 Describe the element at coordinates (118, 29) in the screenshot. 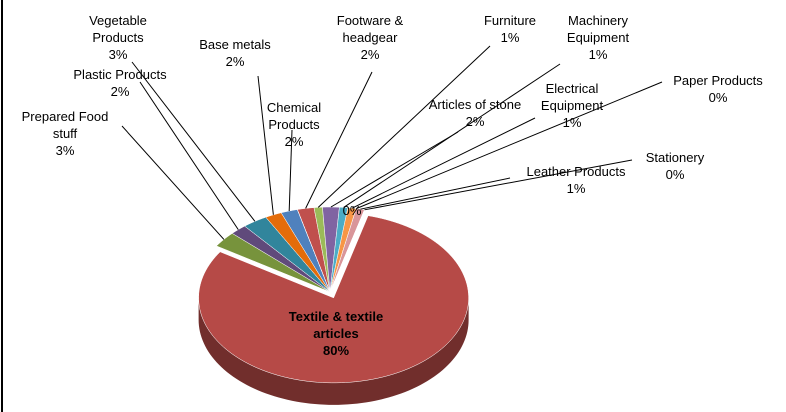

I see `slice-name: Vegetable Products` at that location.